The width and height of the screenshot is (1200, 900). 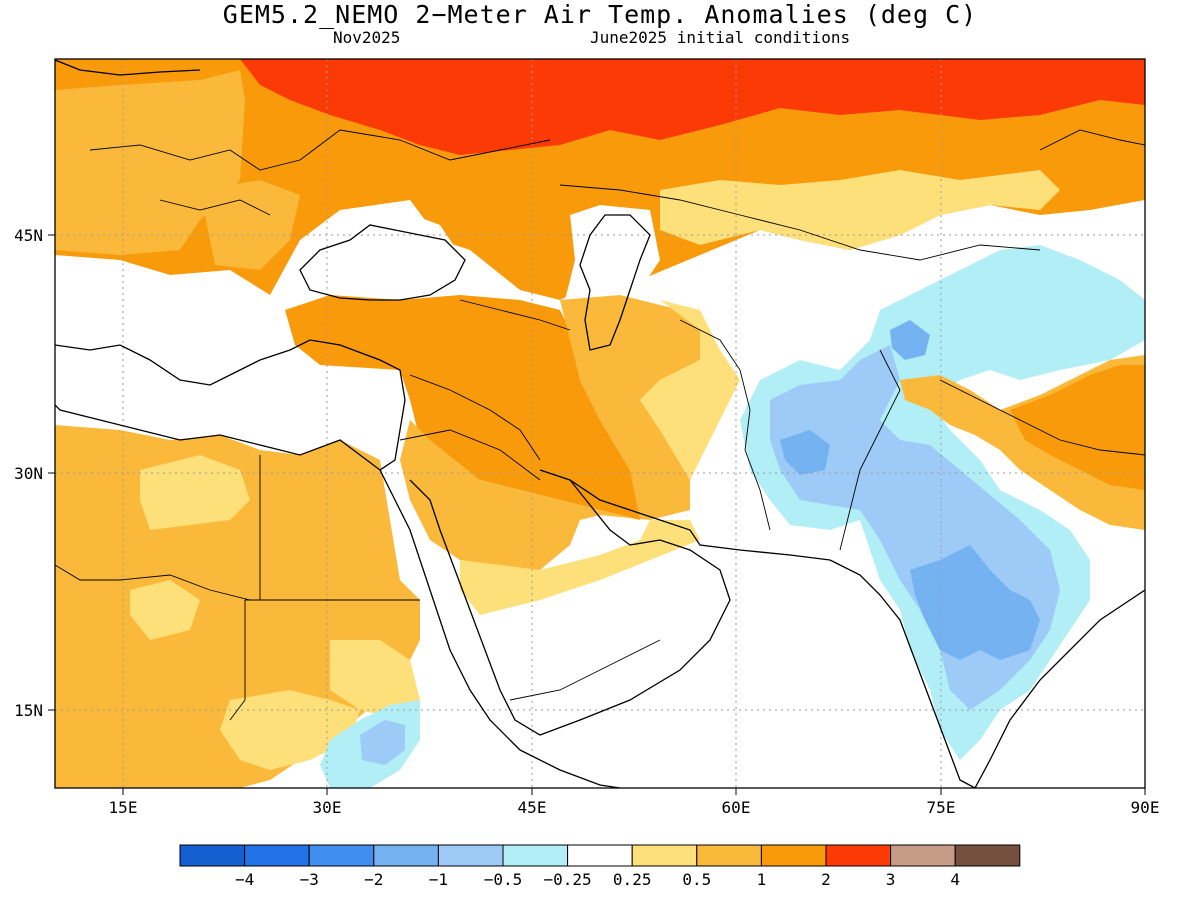 What do you see at coordinates (632, 879) in the screenshot?
I see `legend-tick-label: 0.25` at bounding box center [632, 879].